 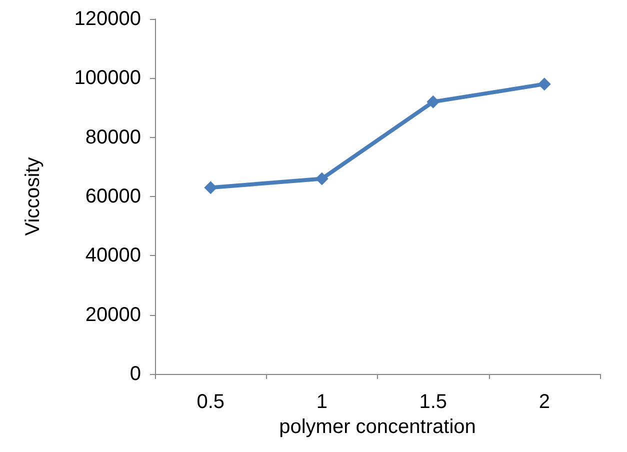 I want to click on x-tick-label: 1.5, so click(x=433, y=402).